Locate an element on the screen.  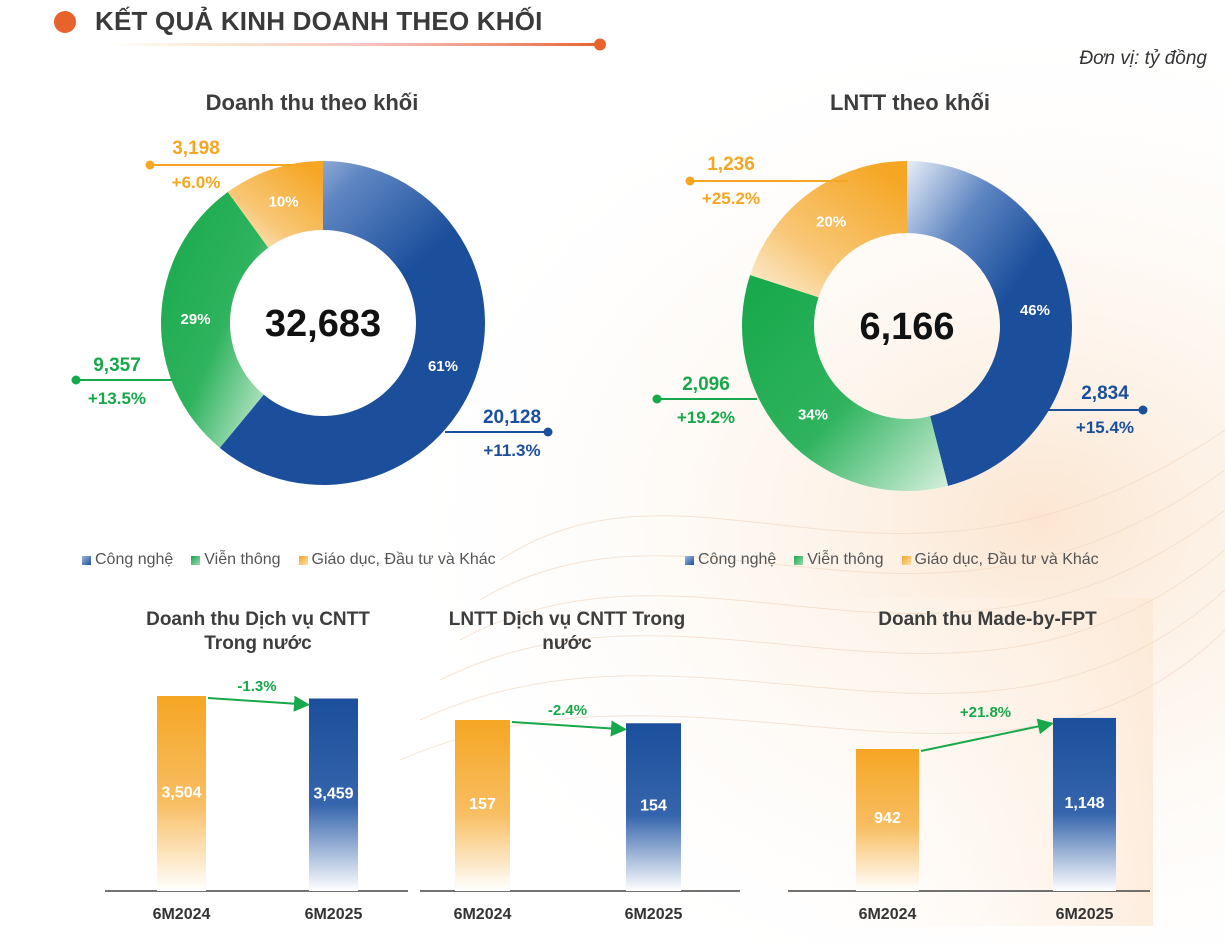
donut-total-label: 32,683 is located at coordinates (323, 324).